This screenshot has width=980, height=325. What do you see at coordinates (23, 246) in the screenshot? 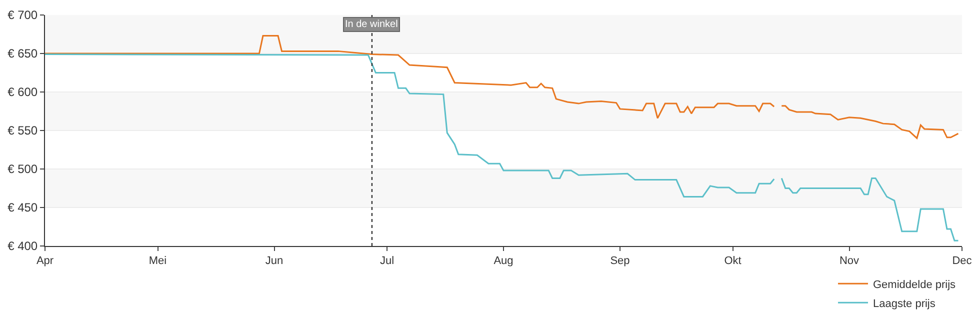
I see `y-tick-label: € 400` at bounding box center [23, 246].